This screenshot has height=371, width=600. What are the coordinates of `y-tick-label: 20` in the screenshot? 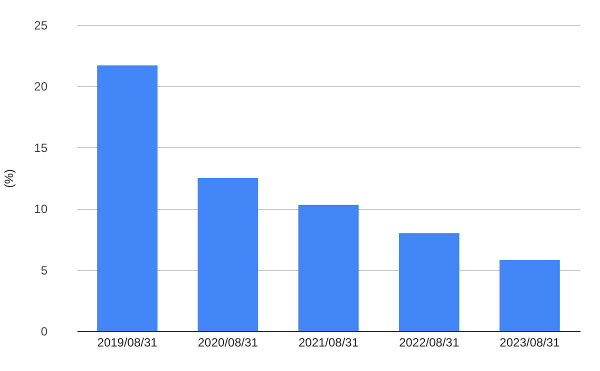 It's located at (41, 87).